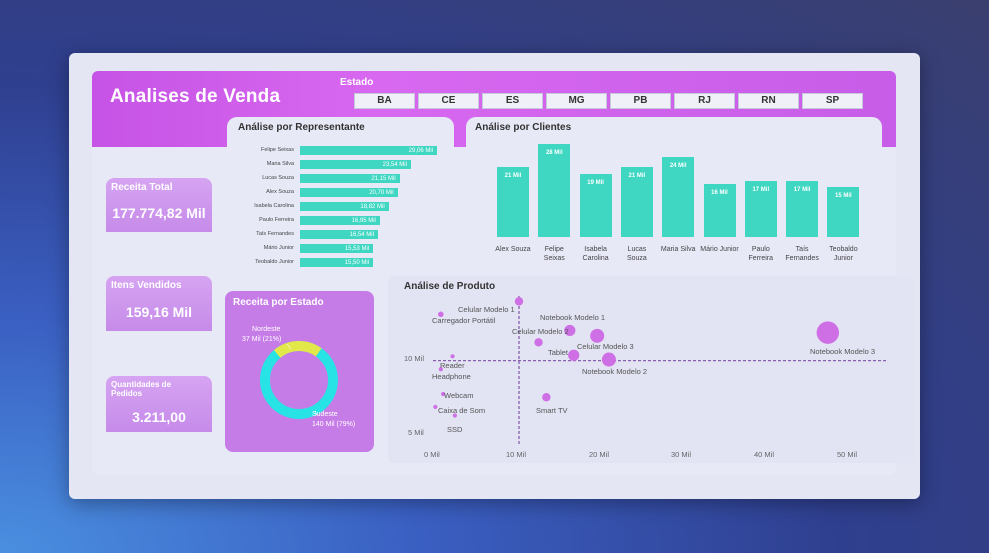 Image resolution: width=989 pixels, height=553 pixels. I want to click on point-label: SSD, so click(455, 429).